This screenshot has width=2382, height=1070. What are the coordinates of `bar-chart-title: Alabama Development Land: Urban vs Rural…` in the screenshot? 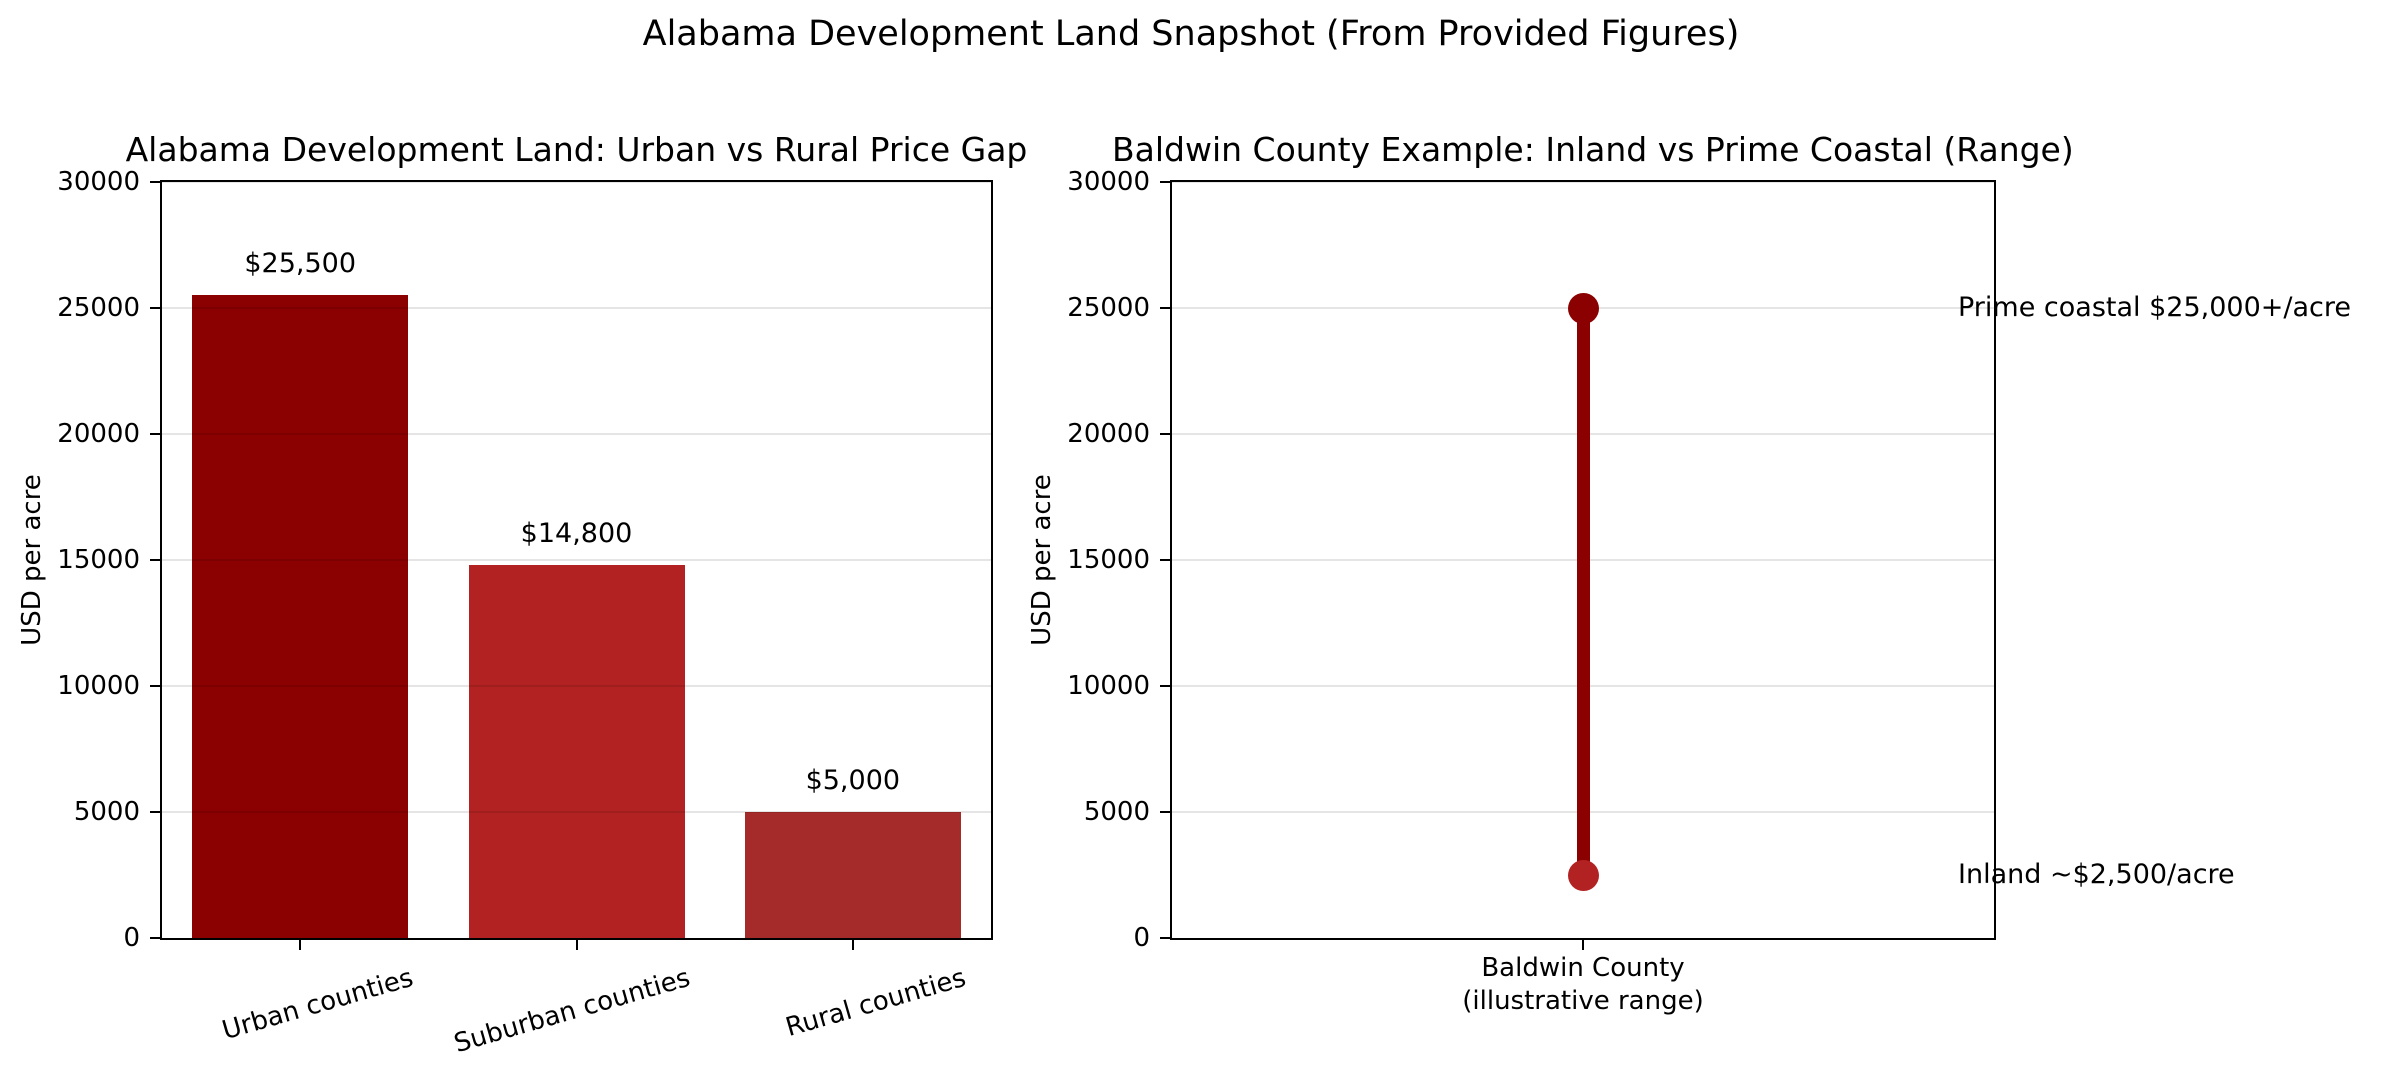 It's located at (576, 149).